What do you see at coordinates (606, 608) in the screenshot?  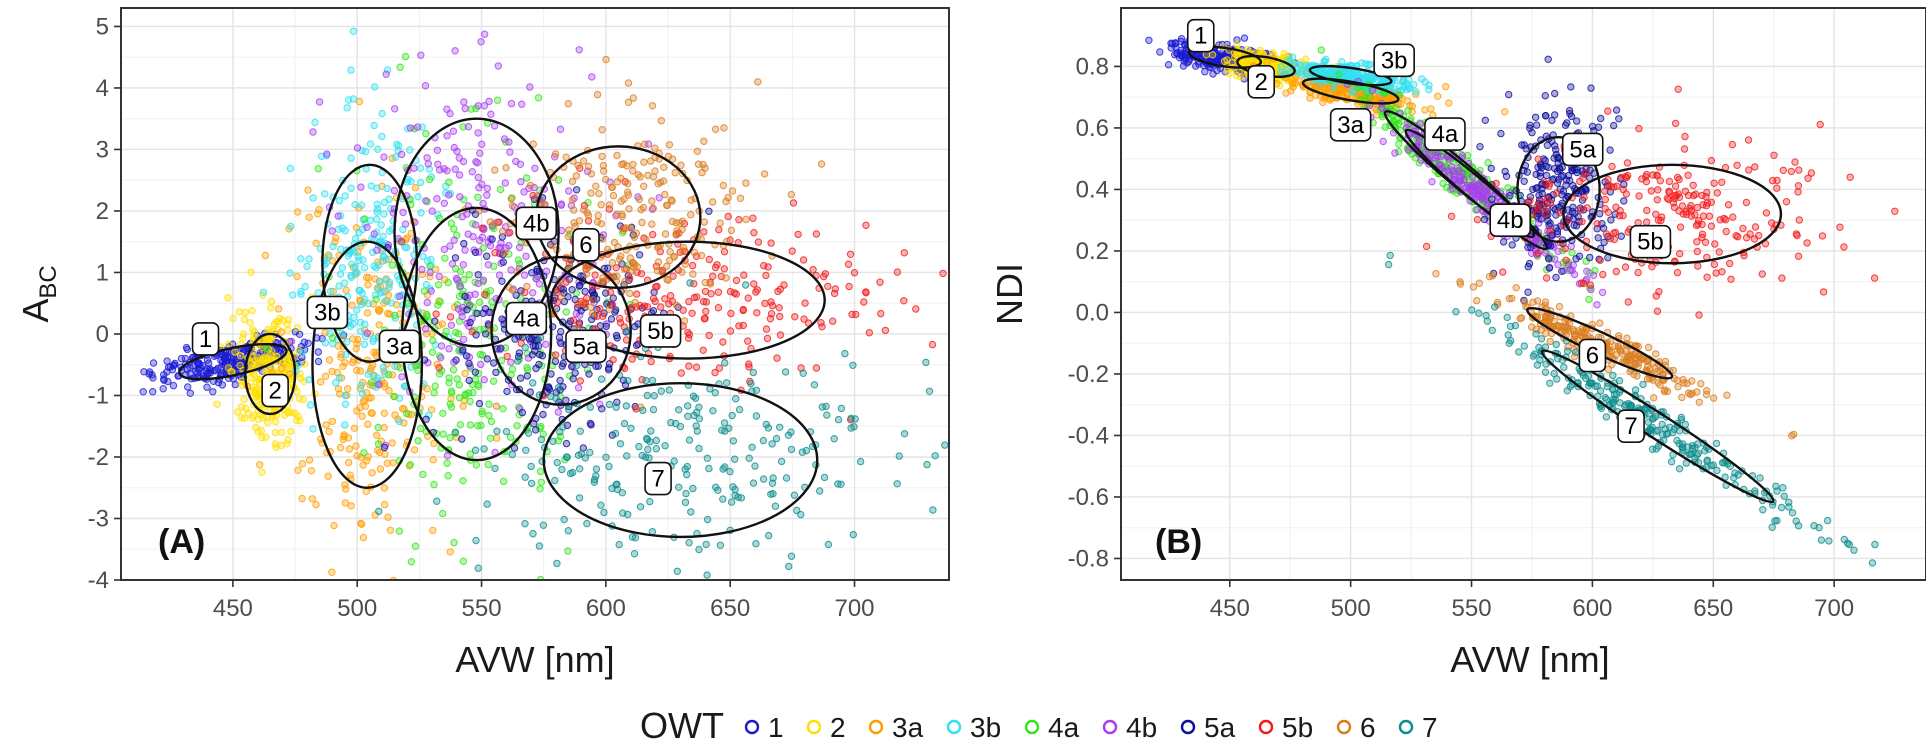 I see `x-tick-label: 600` at bounding box center [606, 608].